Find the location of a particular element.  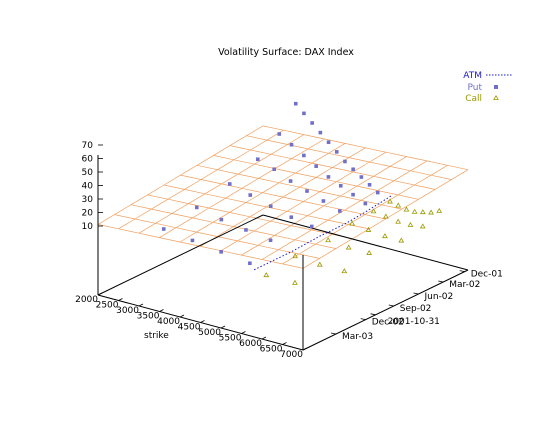

maturity-tick-label: Dec-01 is located at coordinates (487, 275).